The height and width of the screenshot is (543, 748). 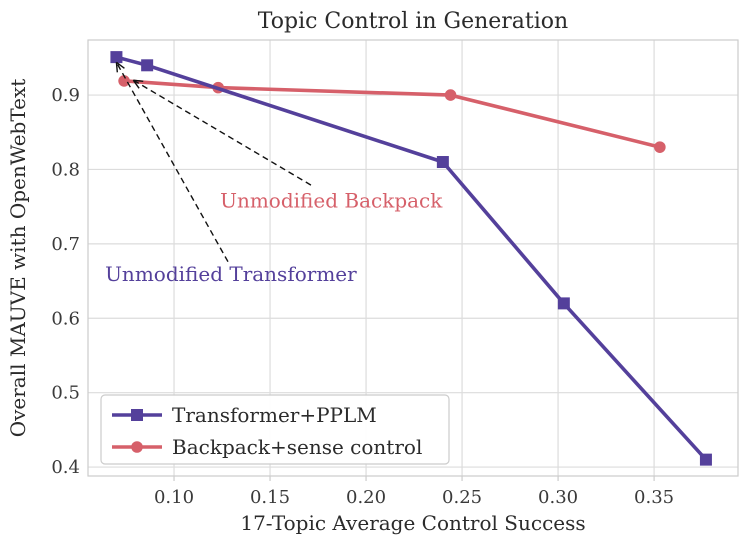 I want to click on x-tick-label: 0.25, so click(x=462, y=497).